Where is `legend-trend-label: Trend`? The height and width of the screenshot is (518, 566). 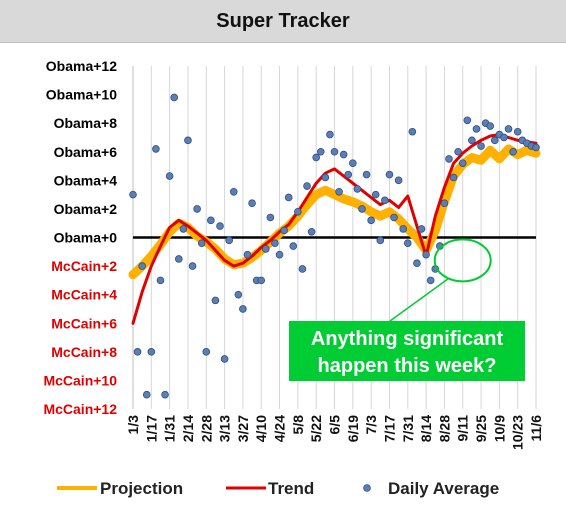
legend-trend-label: Trend is located at coordinates (291, 488).